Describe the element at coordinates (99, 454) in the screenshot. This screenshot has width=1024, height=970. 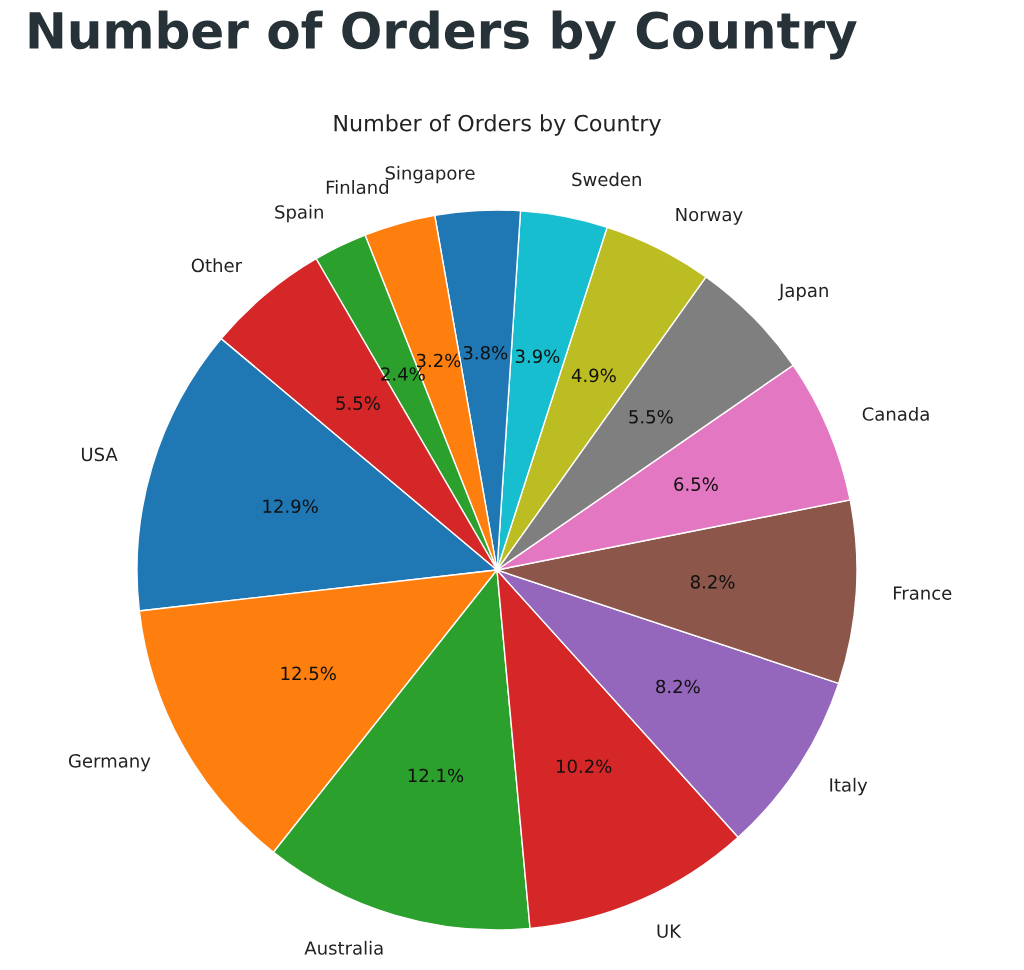
I see `slice-label: USA` at that location.